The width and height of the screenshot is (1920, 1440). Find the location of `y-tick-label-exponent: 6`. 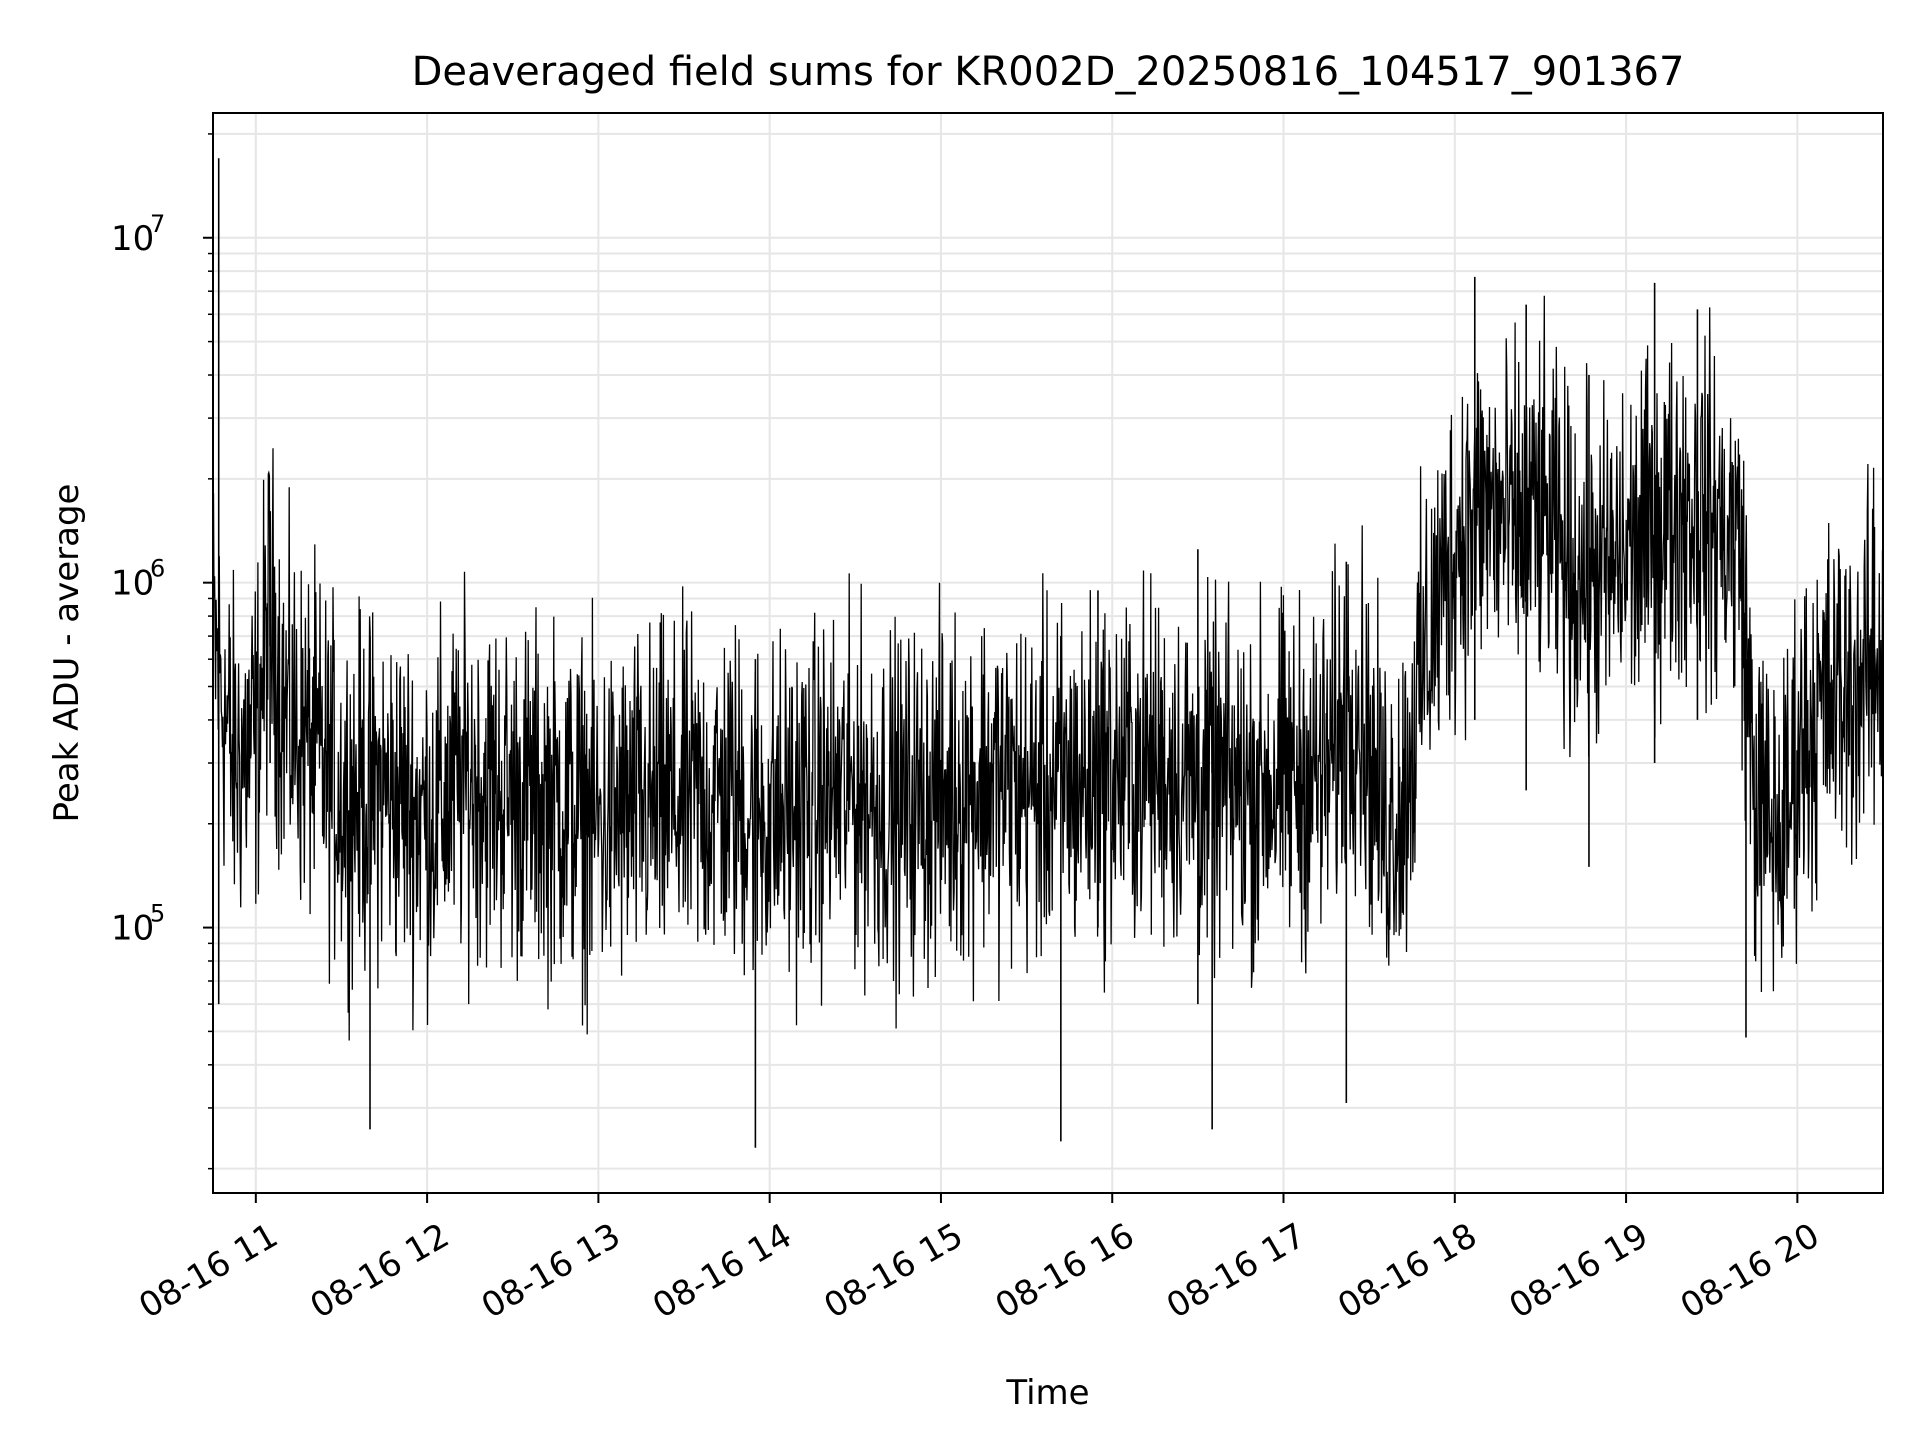

y-tick-label-exponent: 6 is located at coordinates (157, 569).